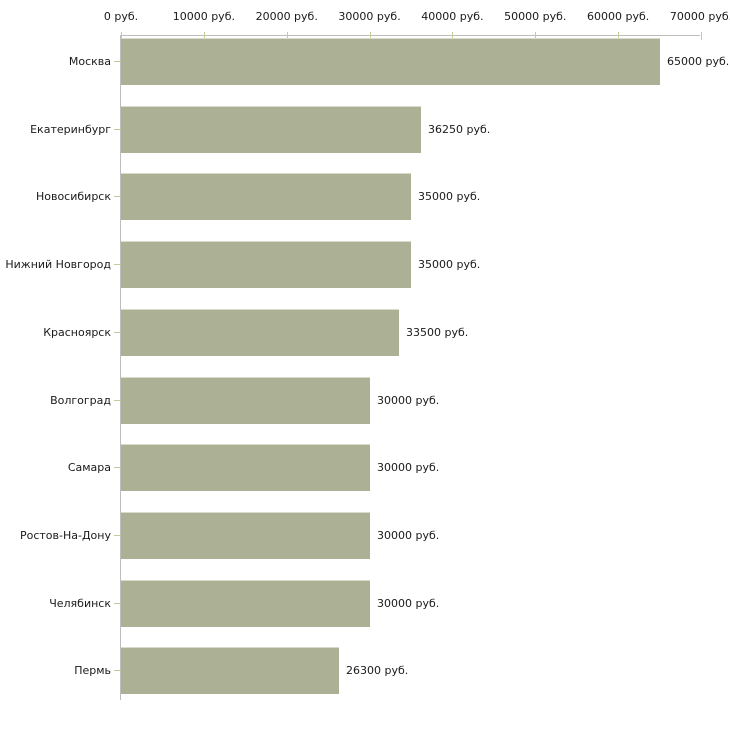  I want to click on category-label: Пермь, so click(92, 671).